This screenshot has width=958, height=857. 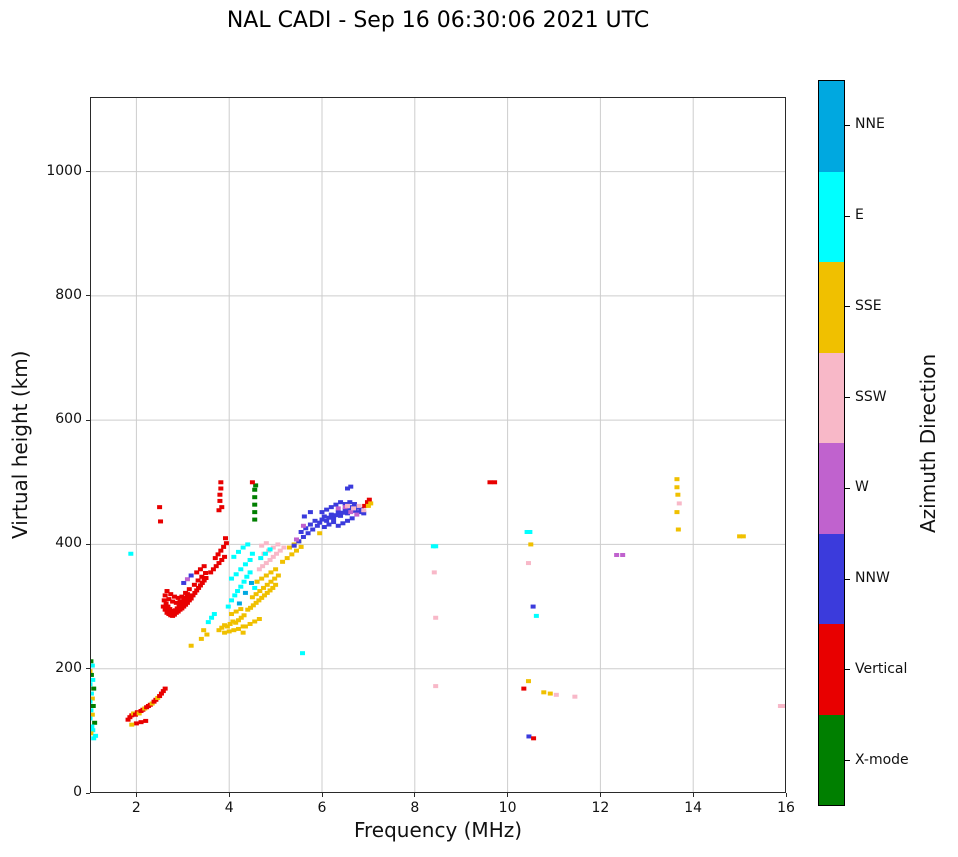 What do you see at coordinates (870, 124) in the screenshot?
I see `colorbar-tick-label: NNE` at bounding box center [870, 124].